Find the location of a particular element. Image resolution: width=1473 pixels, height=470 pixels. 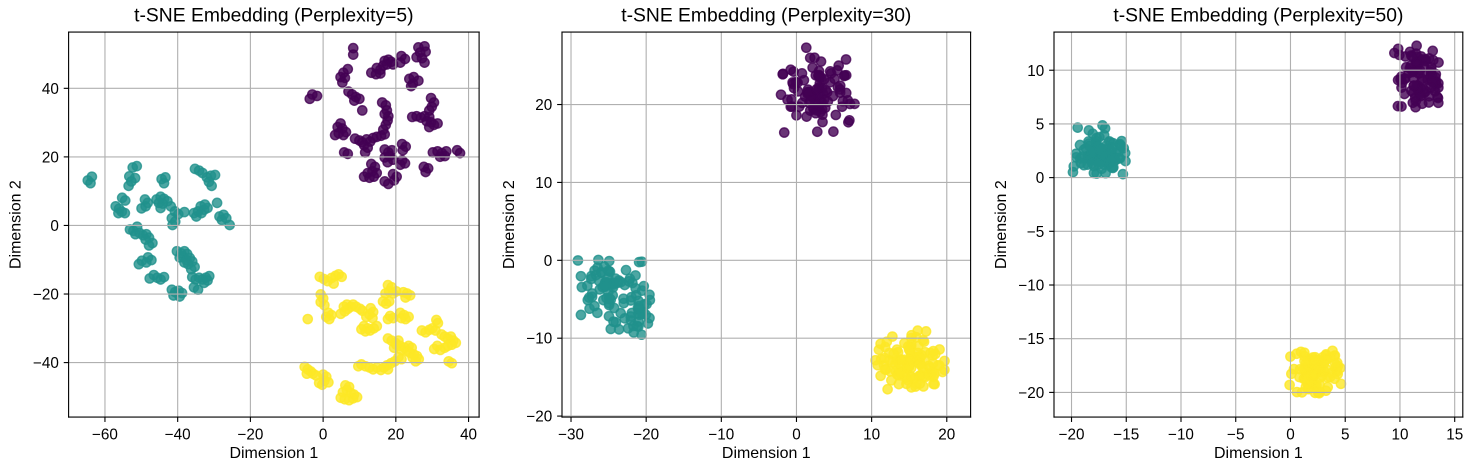

svg-text:t-SNE Embedding (Perplexity=30: t-SNE Embedding (Perplexity=30) is located at coordinates (766, 16).